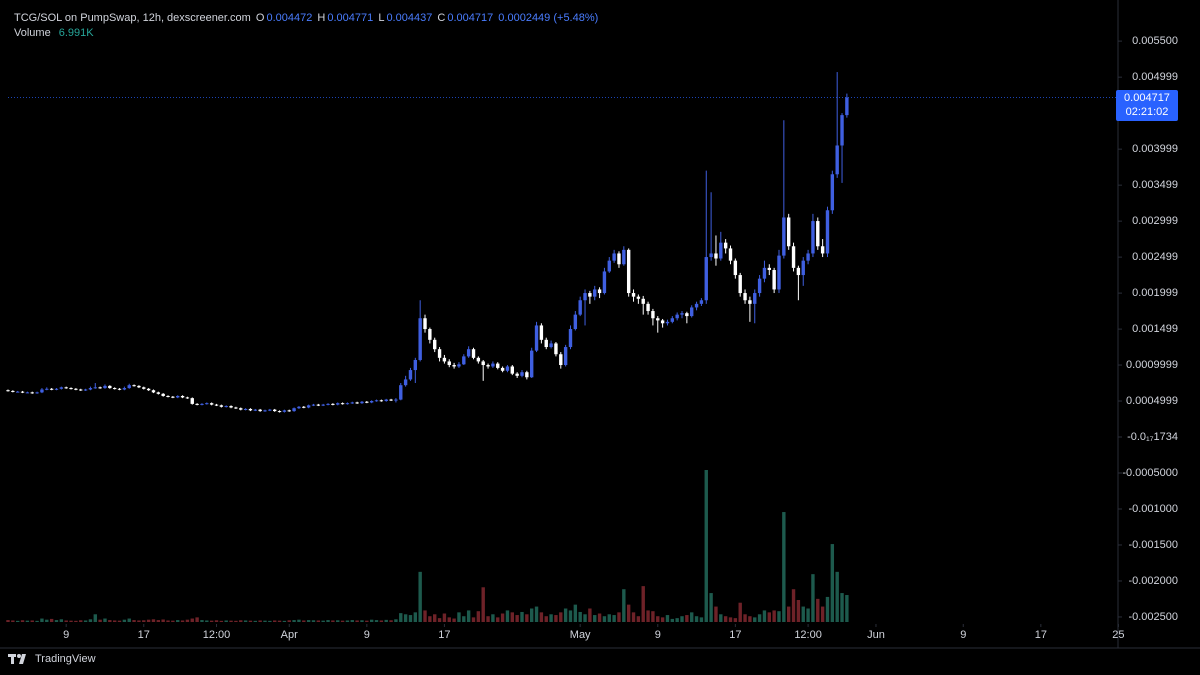  Describe the element at coordinates (1118, 635) in the screenshot. I see `x-tick-label: 25` at that location.